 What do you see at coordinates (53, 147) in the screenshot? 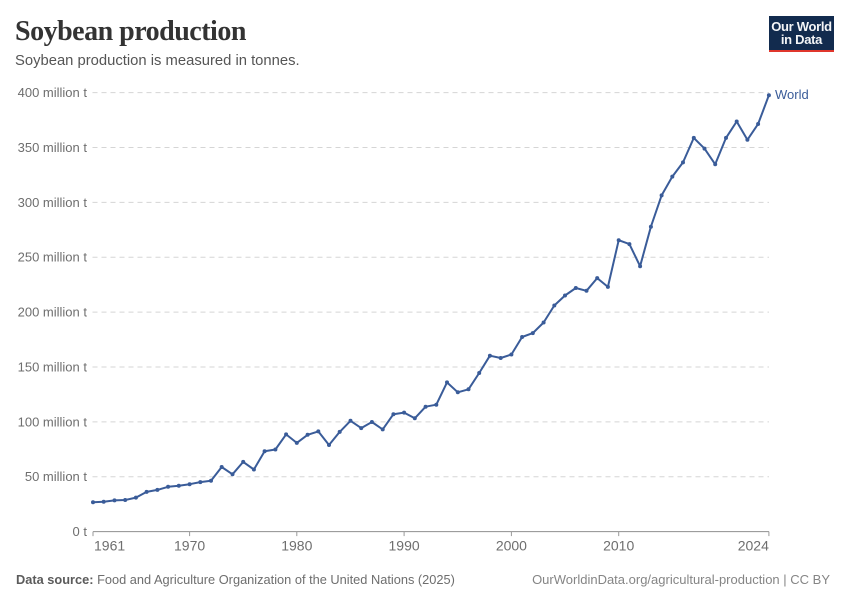
I see `svg-text: 350 million t` at bounding box center [53, 147].